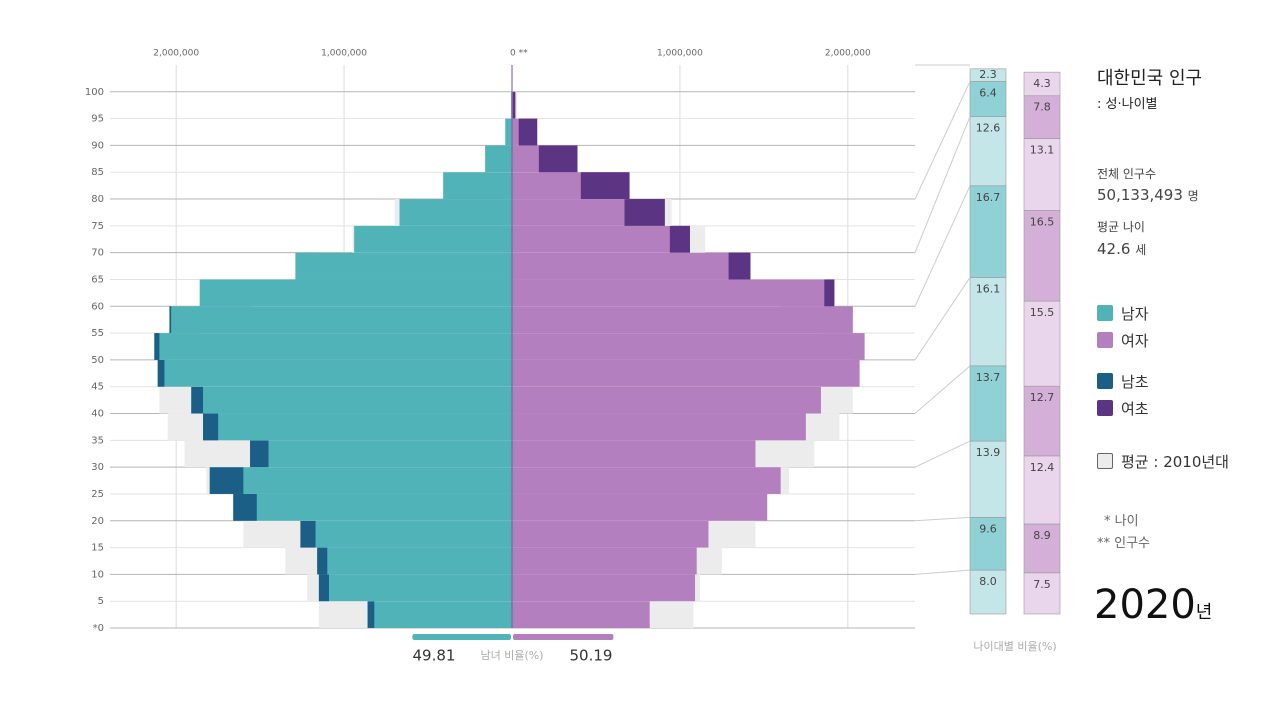 Image resolution: width=1280 pixels, height=720 pixels. I want to click on title: 대한민국 인구, so click(1150, 78).